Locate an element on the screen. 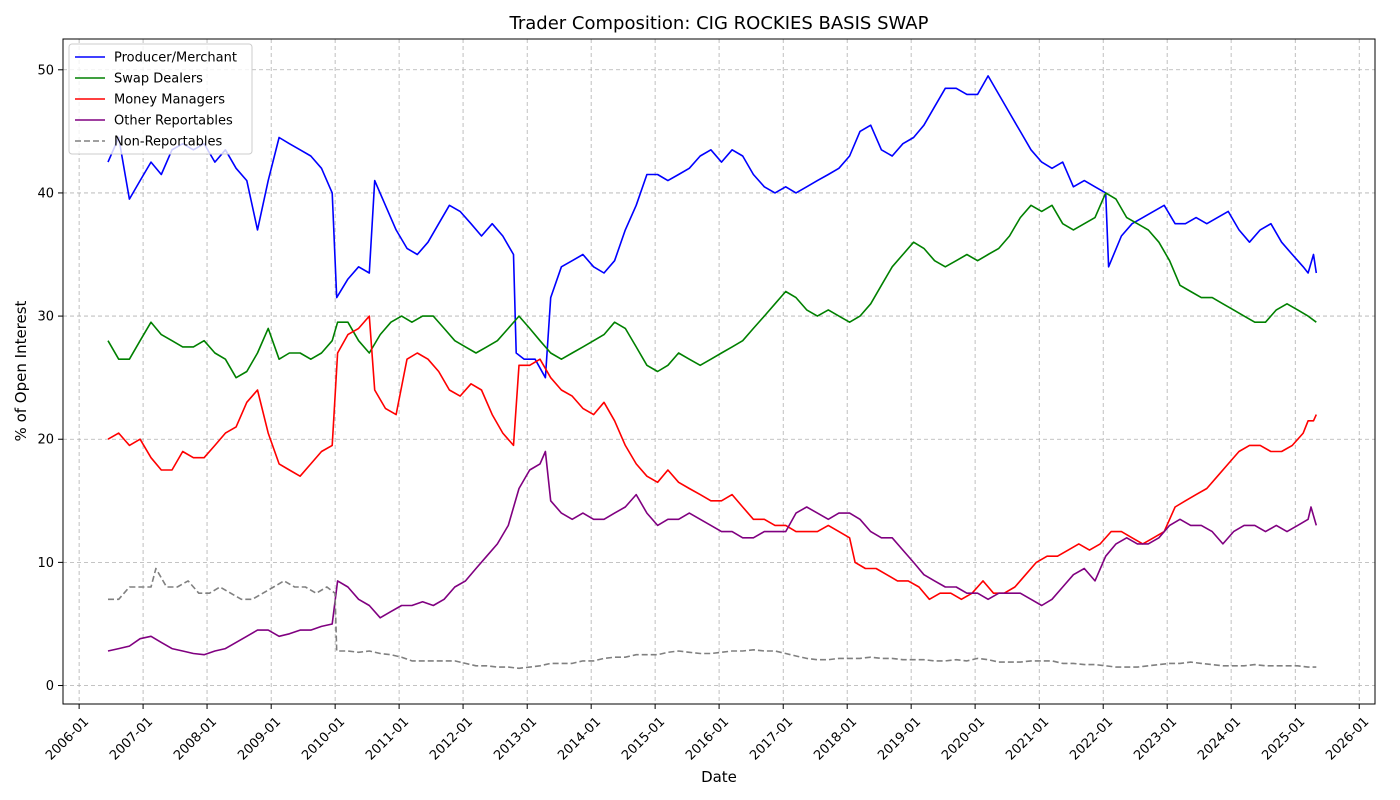 The width and height of the screenshot is (1400, 800). legend-box is located at coordinates (160, 99).